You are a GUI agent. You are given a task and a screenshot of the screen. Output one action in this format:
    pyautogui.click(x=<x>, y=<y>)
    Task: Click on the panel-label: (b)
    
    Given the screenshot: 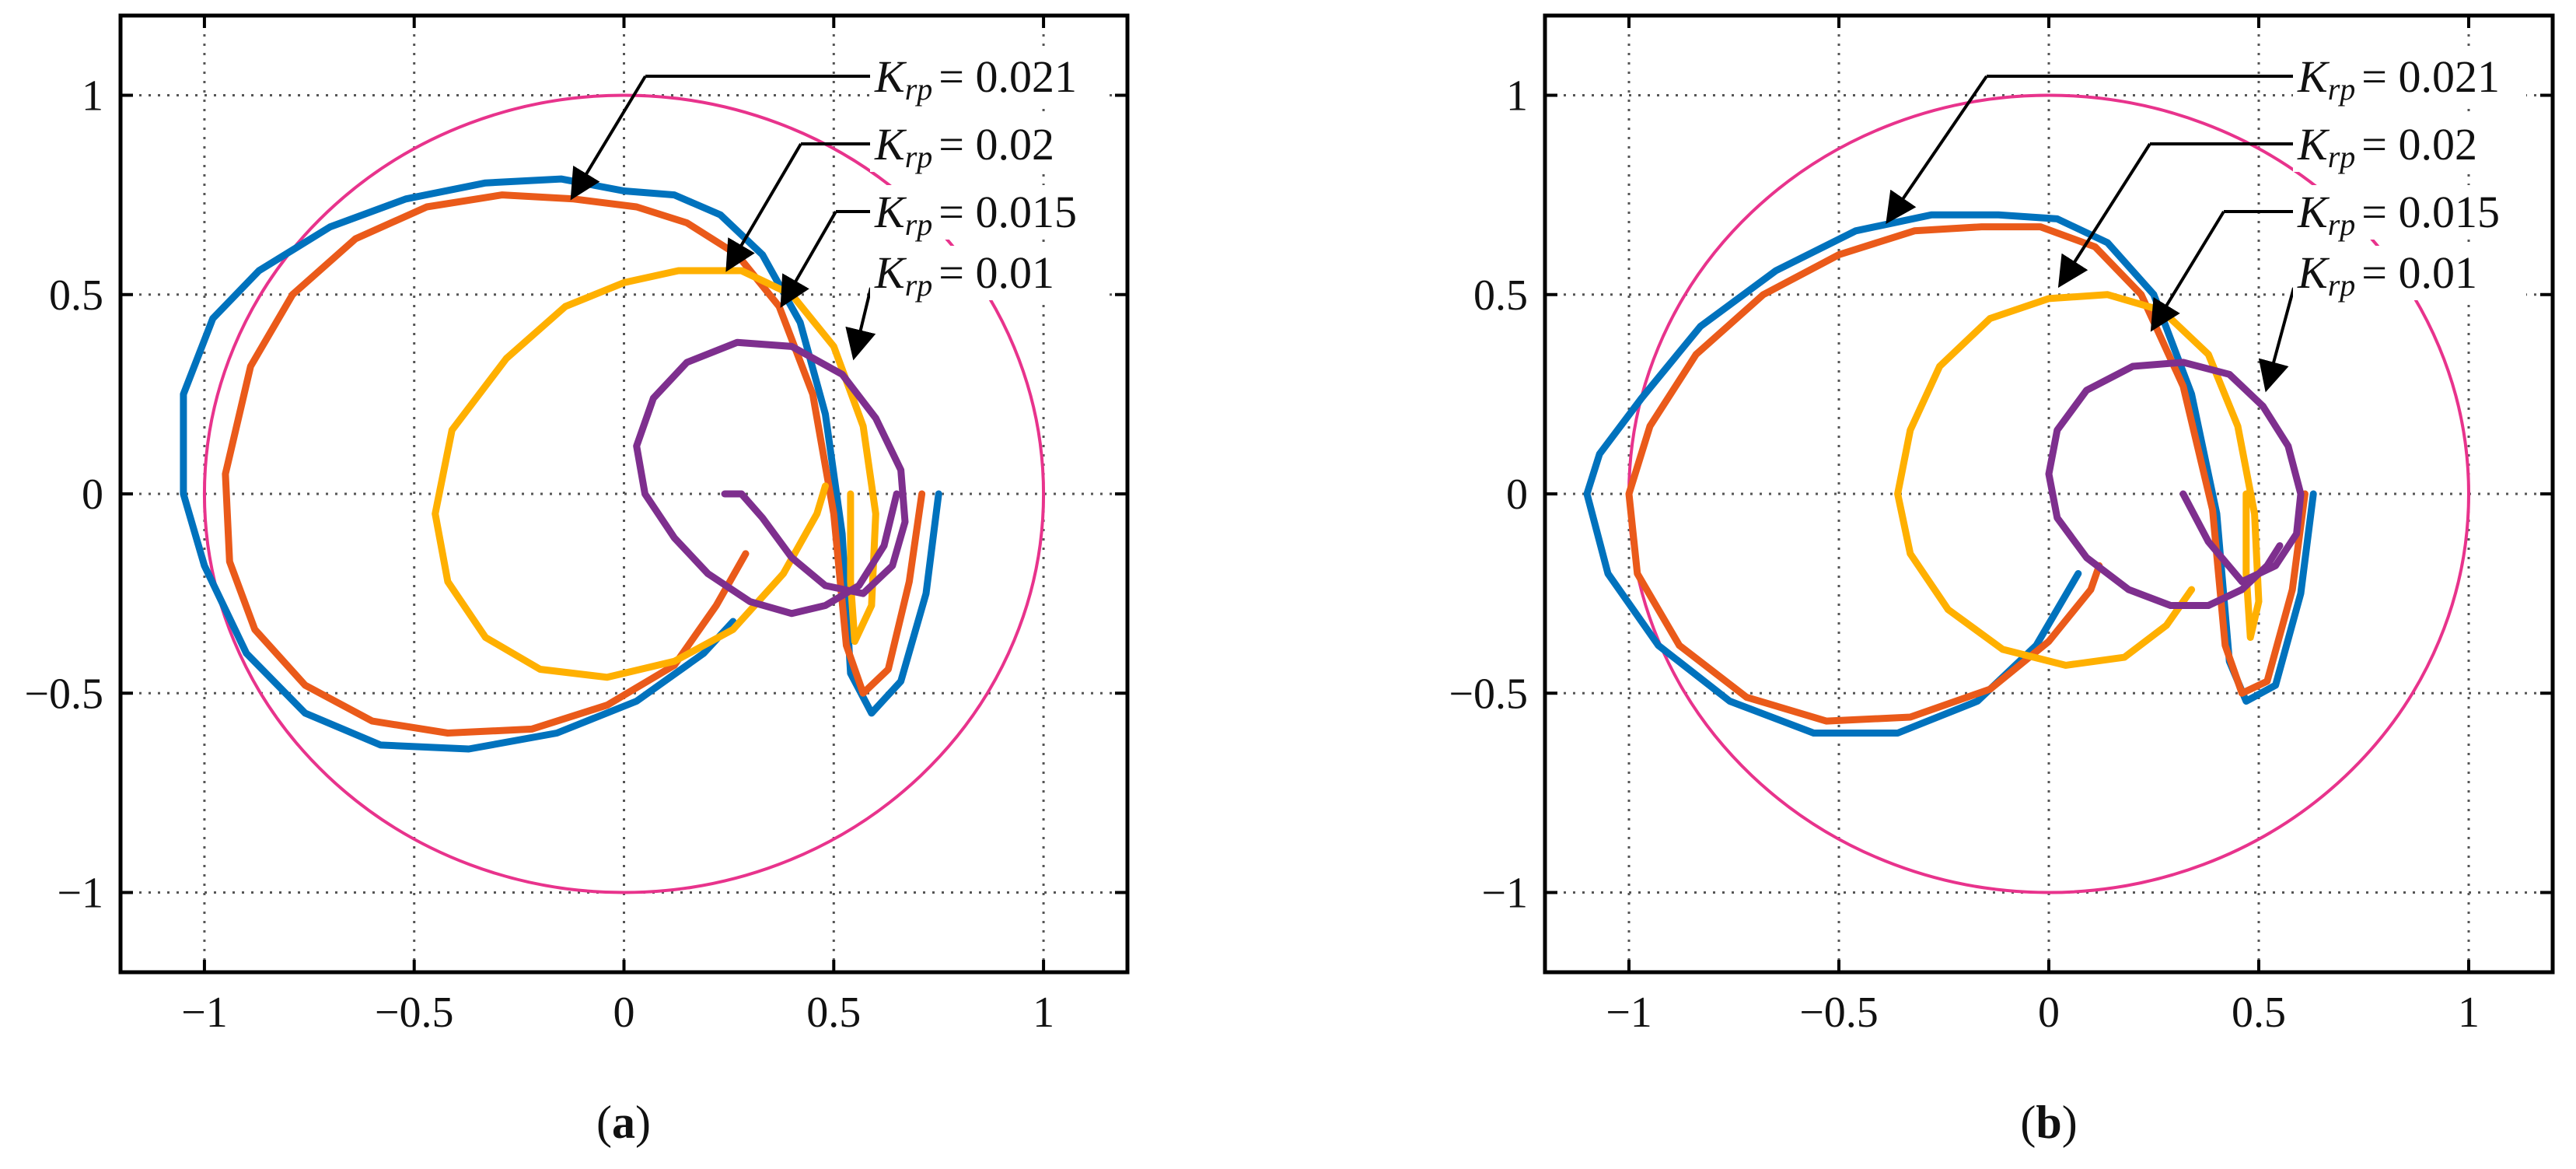 What is the action you would take?
    pyautogui.click(x=2048, y=1122)
    